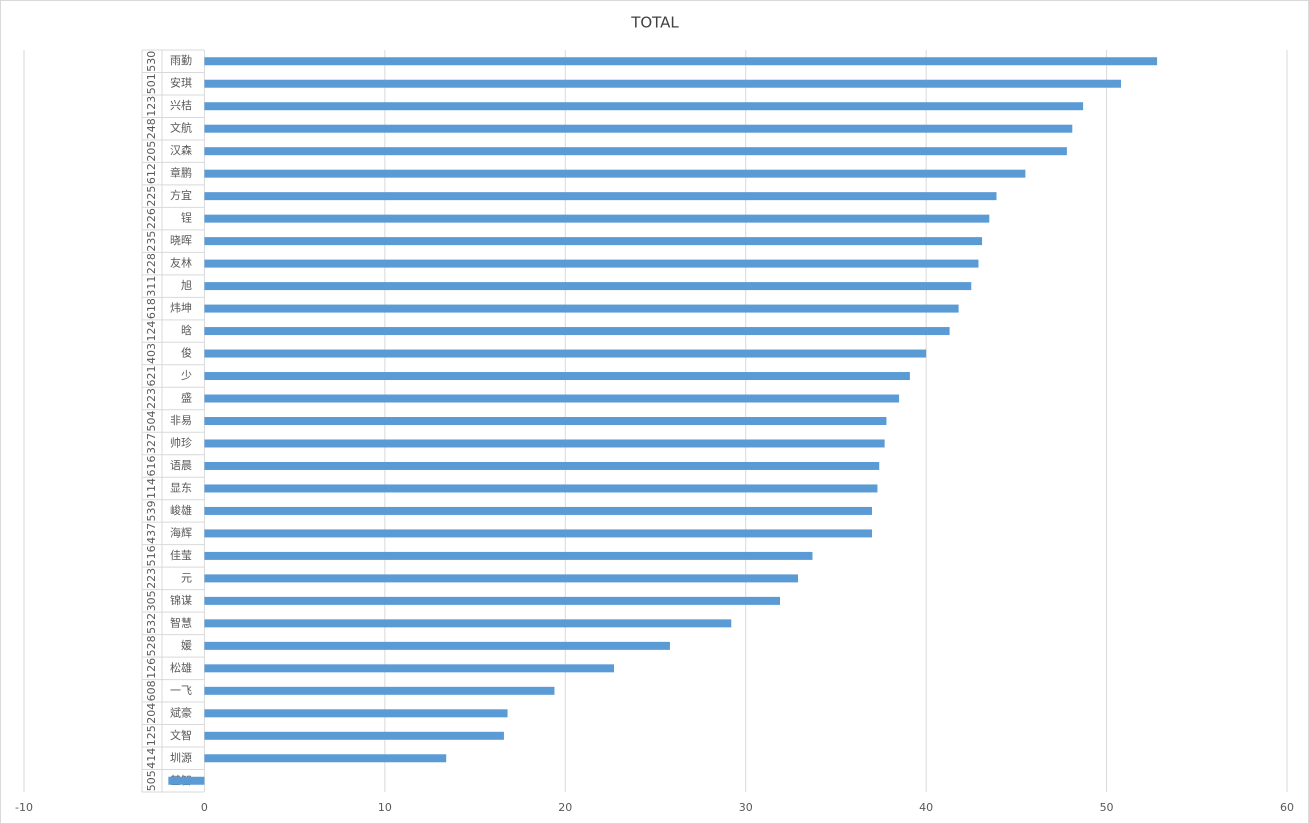  I want to click on x-tick-label: 10, so click(385, 807).